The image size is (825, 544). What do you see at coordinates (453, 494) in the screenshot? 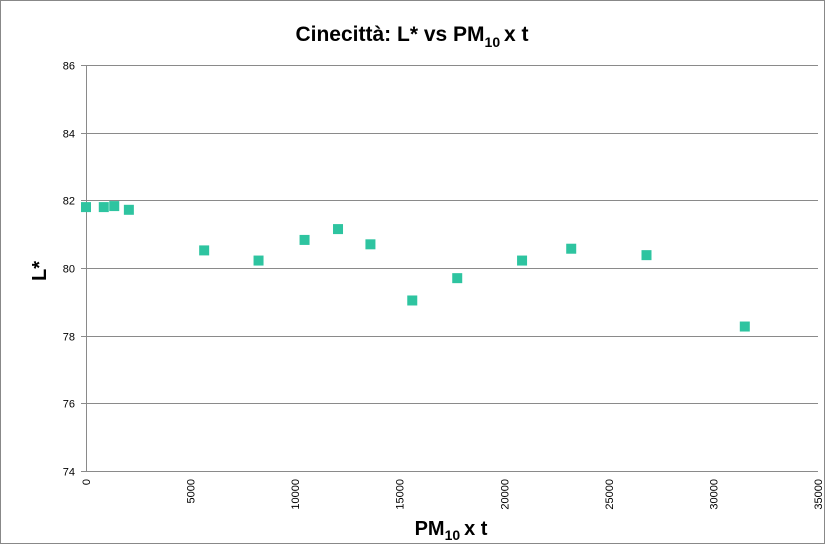
I see `x-tick-labels: 0 5000 10000 15000 20000 25000 30000 35000` at bounding box center [453, 494].